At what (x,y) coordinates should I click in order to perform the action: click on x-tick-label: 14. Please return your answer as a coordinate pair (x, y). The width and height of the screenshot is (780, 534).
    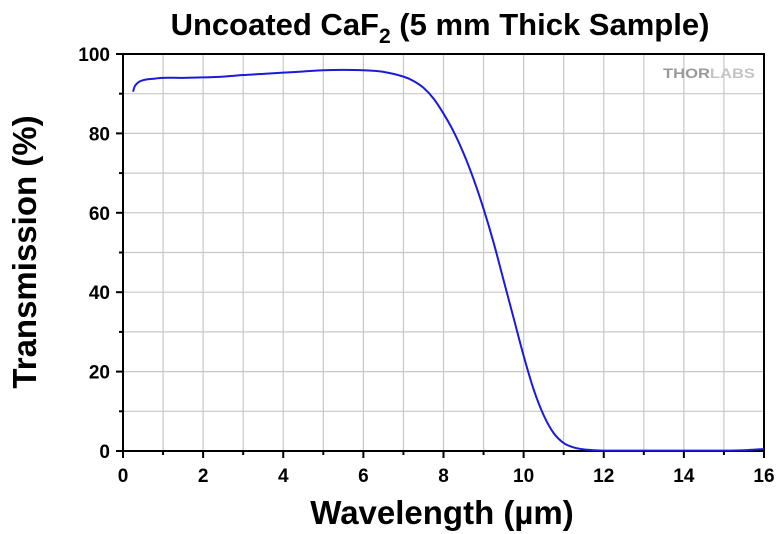
    Looking at the image, I should click on (684, 476).